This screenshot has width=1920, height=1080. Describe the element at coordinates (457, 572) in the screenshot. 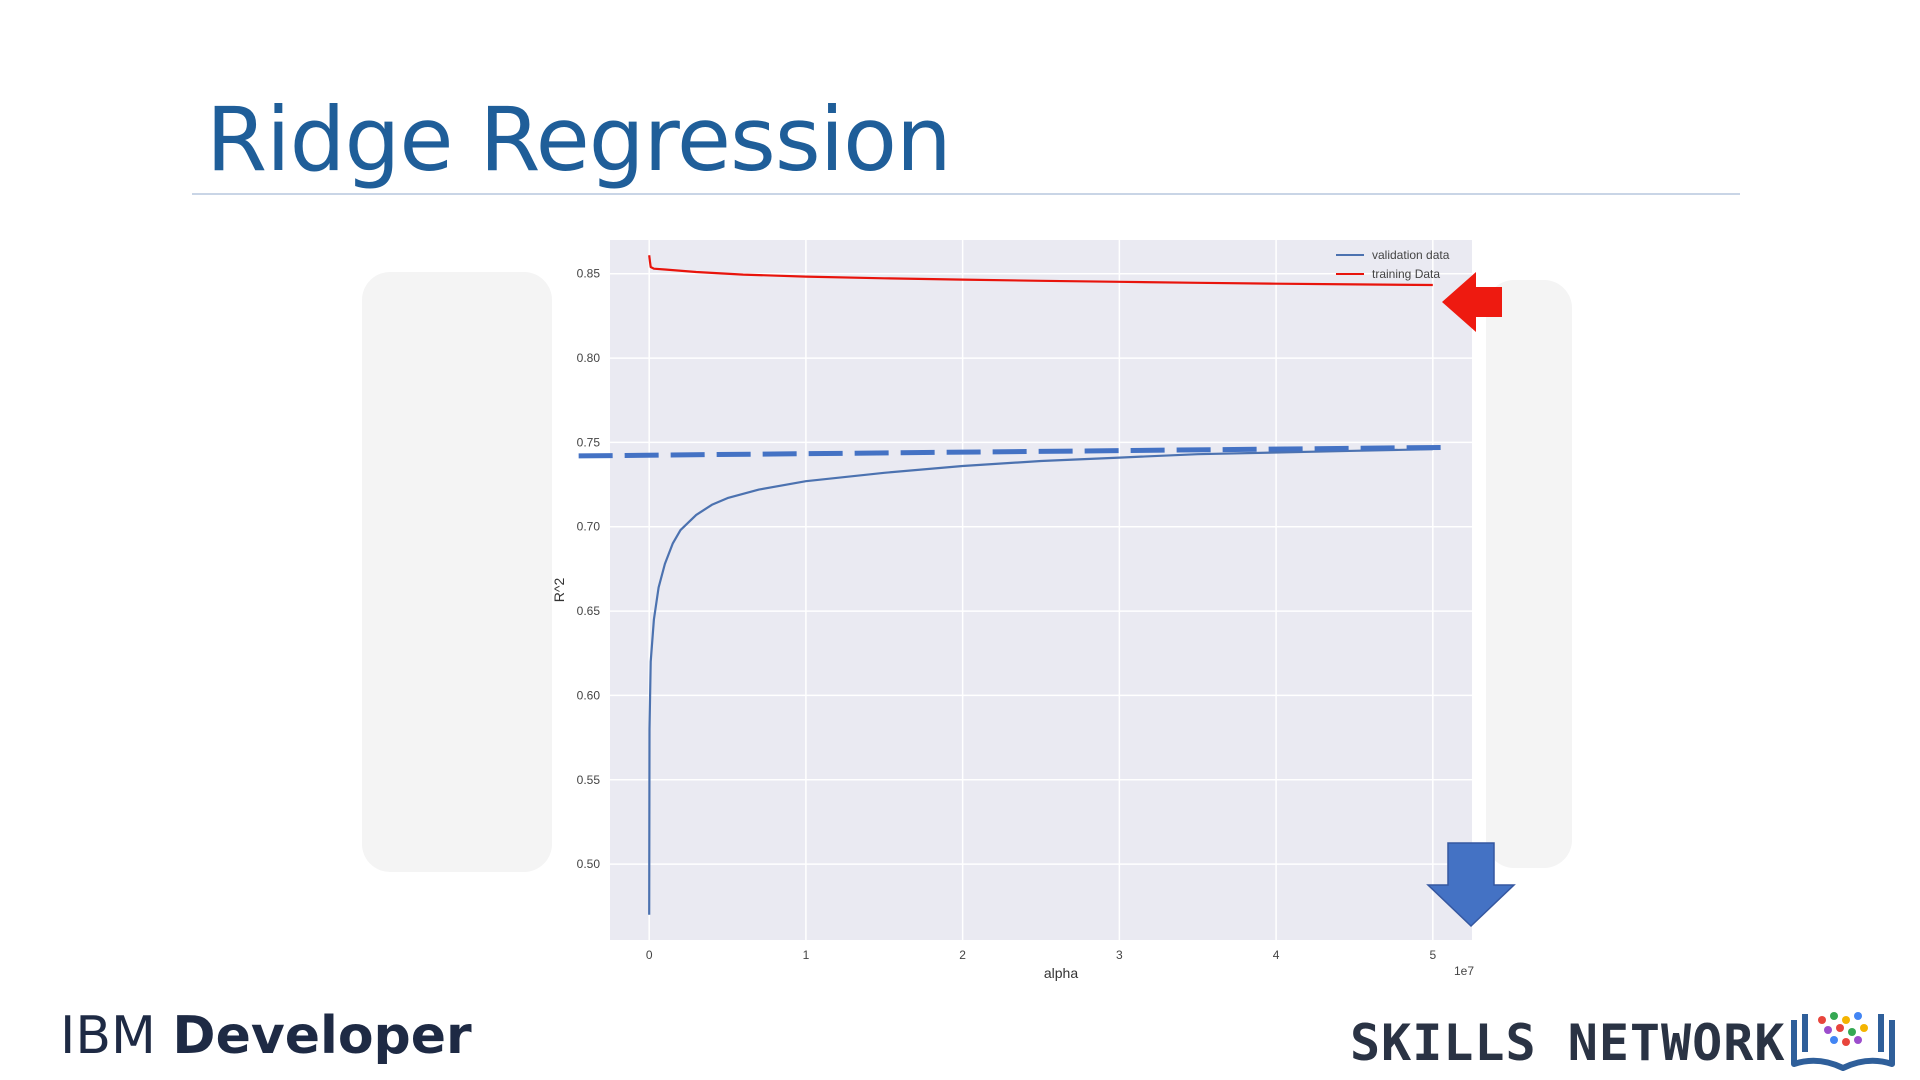

I see `background-watermark-left` at that location.